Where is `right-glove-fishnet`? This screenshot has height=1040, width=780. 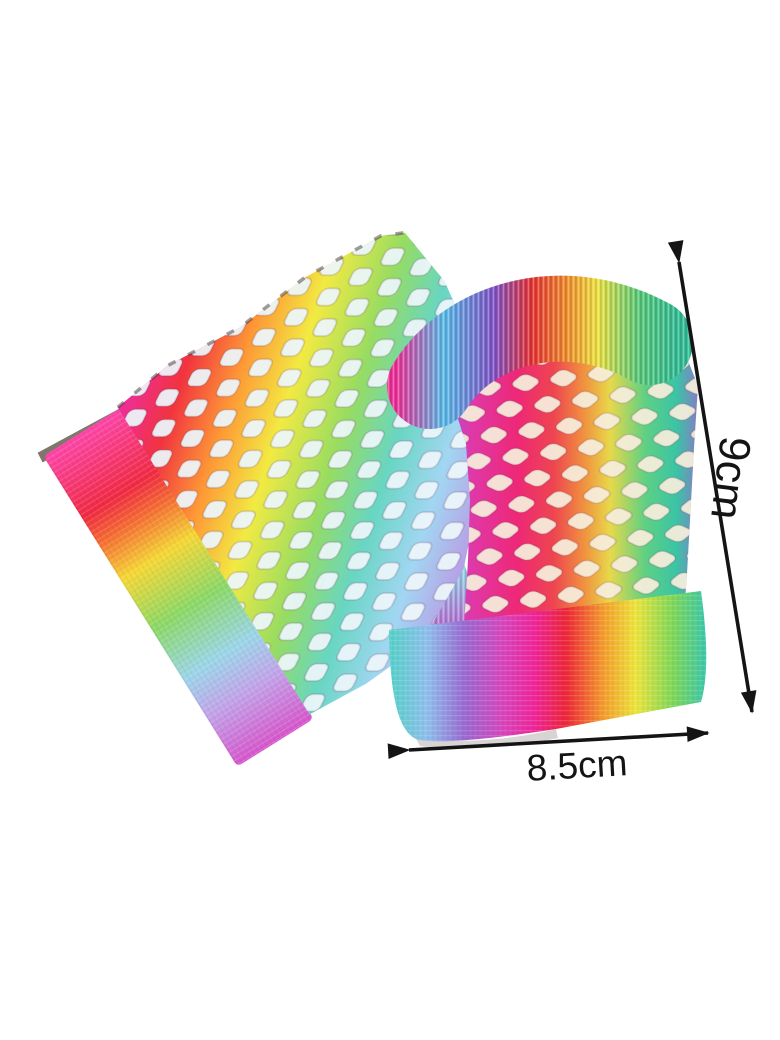 right-glove-fishnet is located at coordinates (572, 471).